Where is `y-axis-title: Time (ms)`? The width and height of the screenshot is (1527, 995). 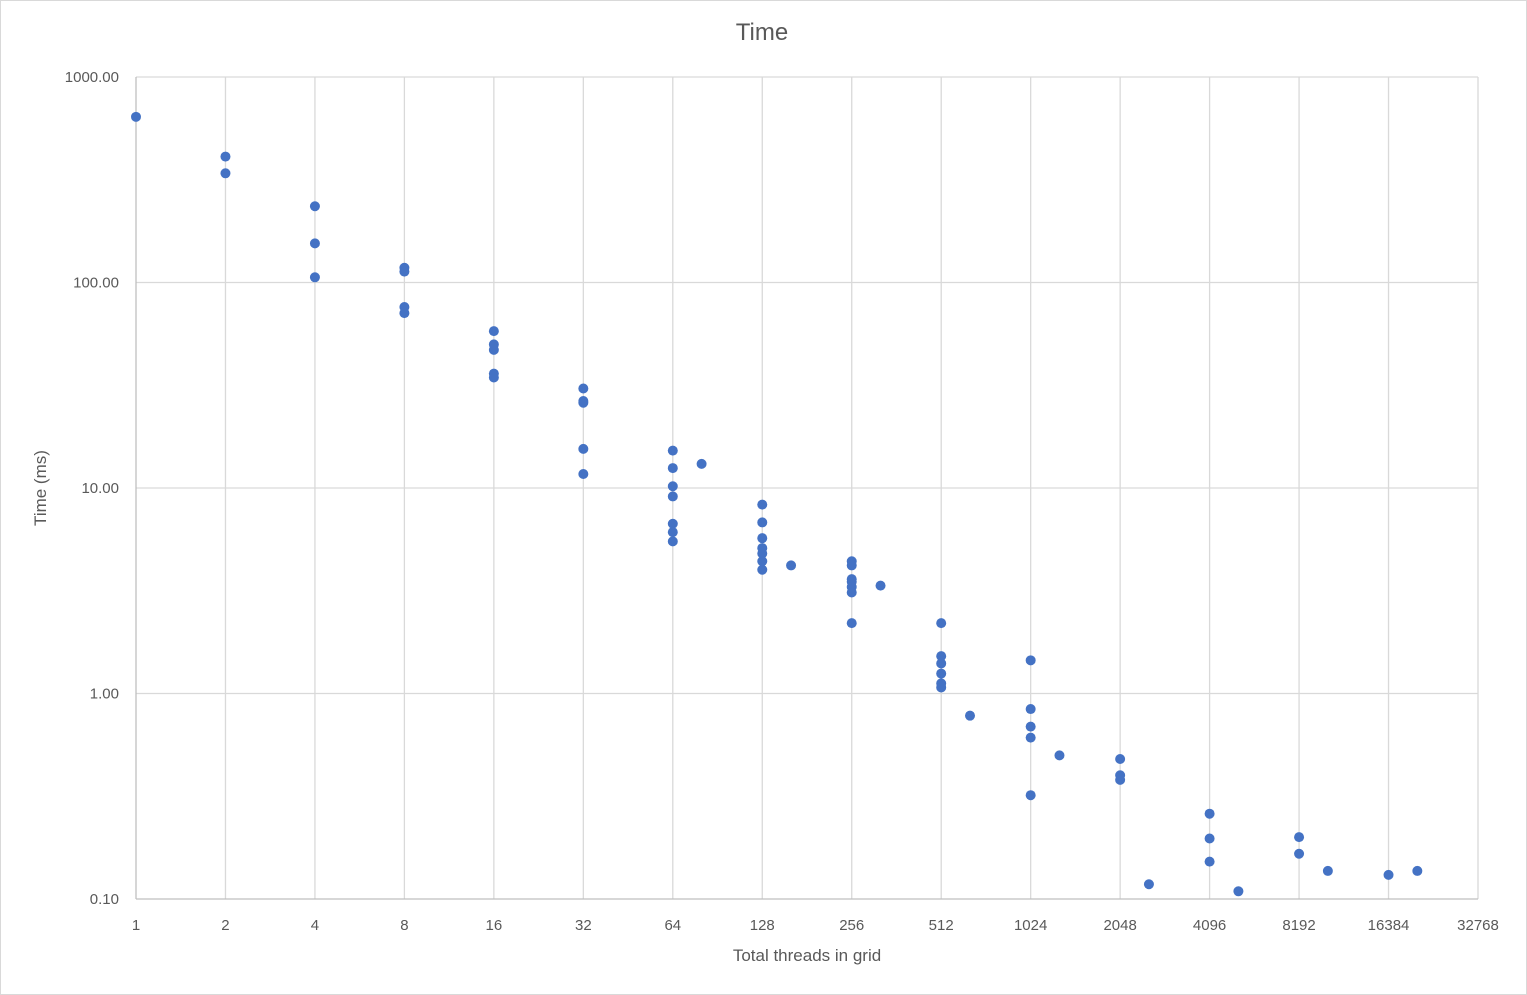 y-axis-title: Time (ms) is located at coordinates (40, 488).